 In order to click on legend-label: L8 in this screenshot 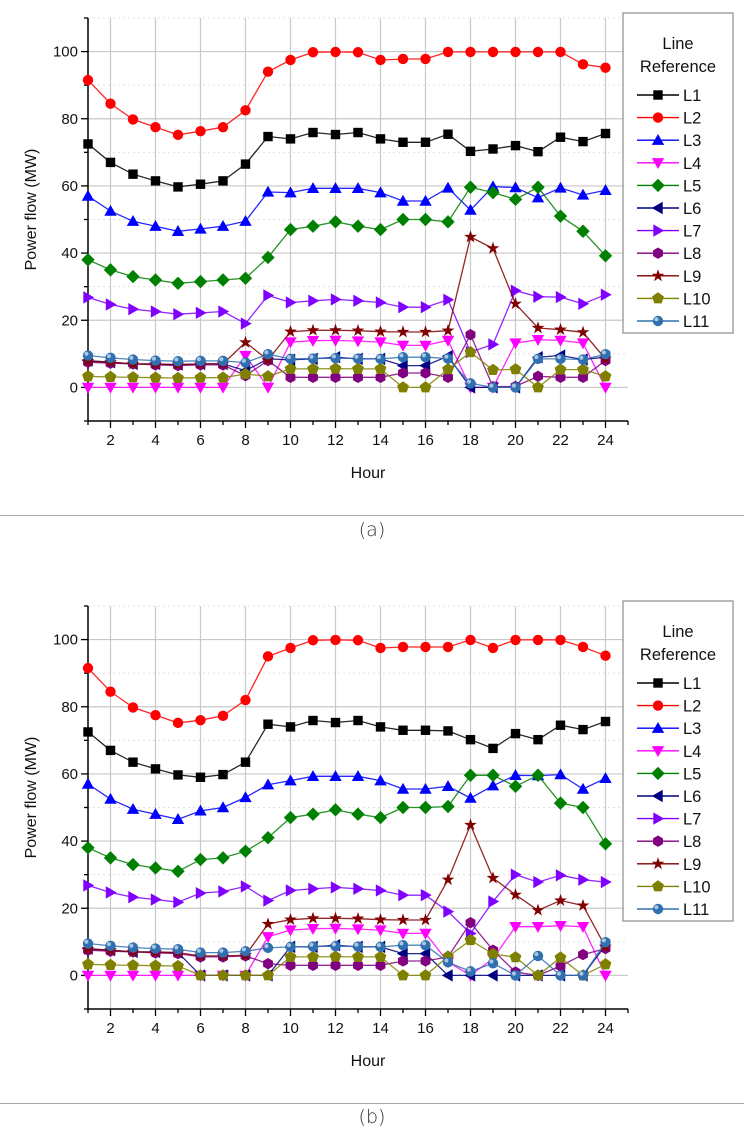, I will do `click(692, 842)`.